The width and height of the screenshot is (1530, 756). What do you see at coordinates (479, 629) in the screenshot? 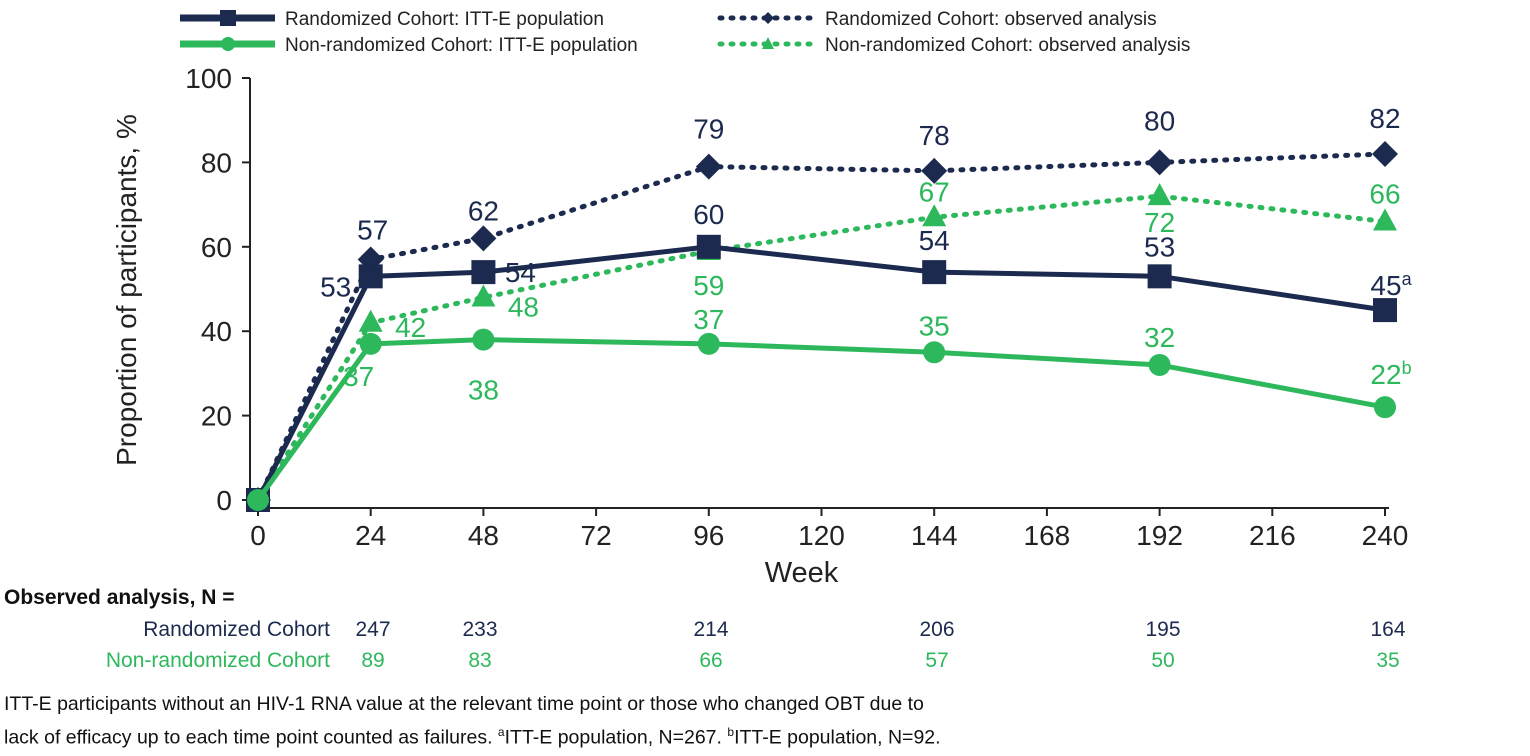
I see `n-table-value: 233` at bounding box center [479, 629].